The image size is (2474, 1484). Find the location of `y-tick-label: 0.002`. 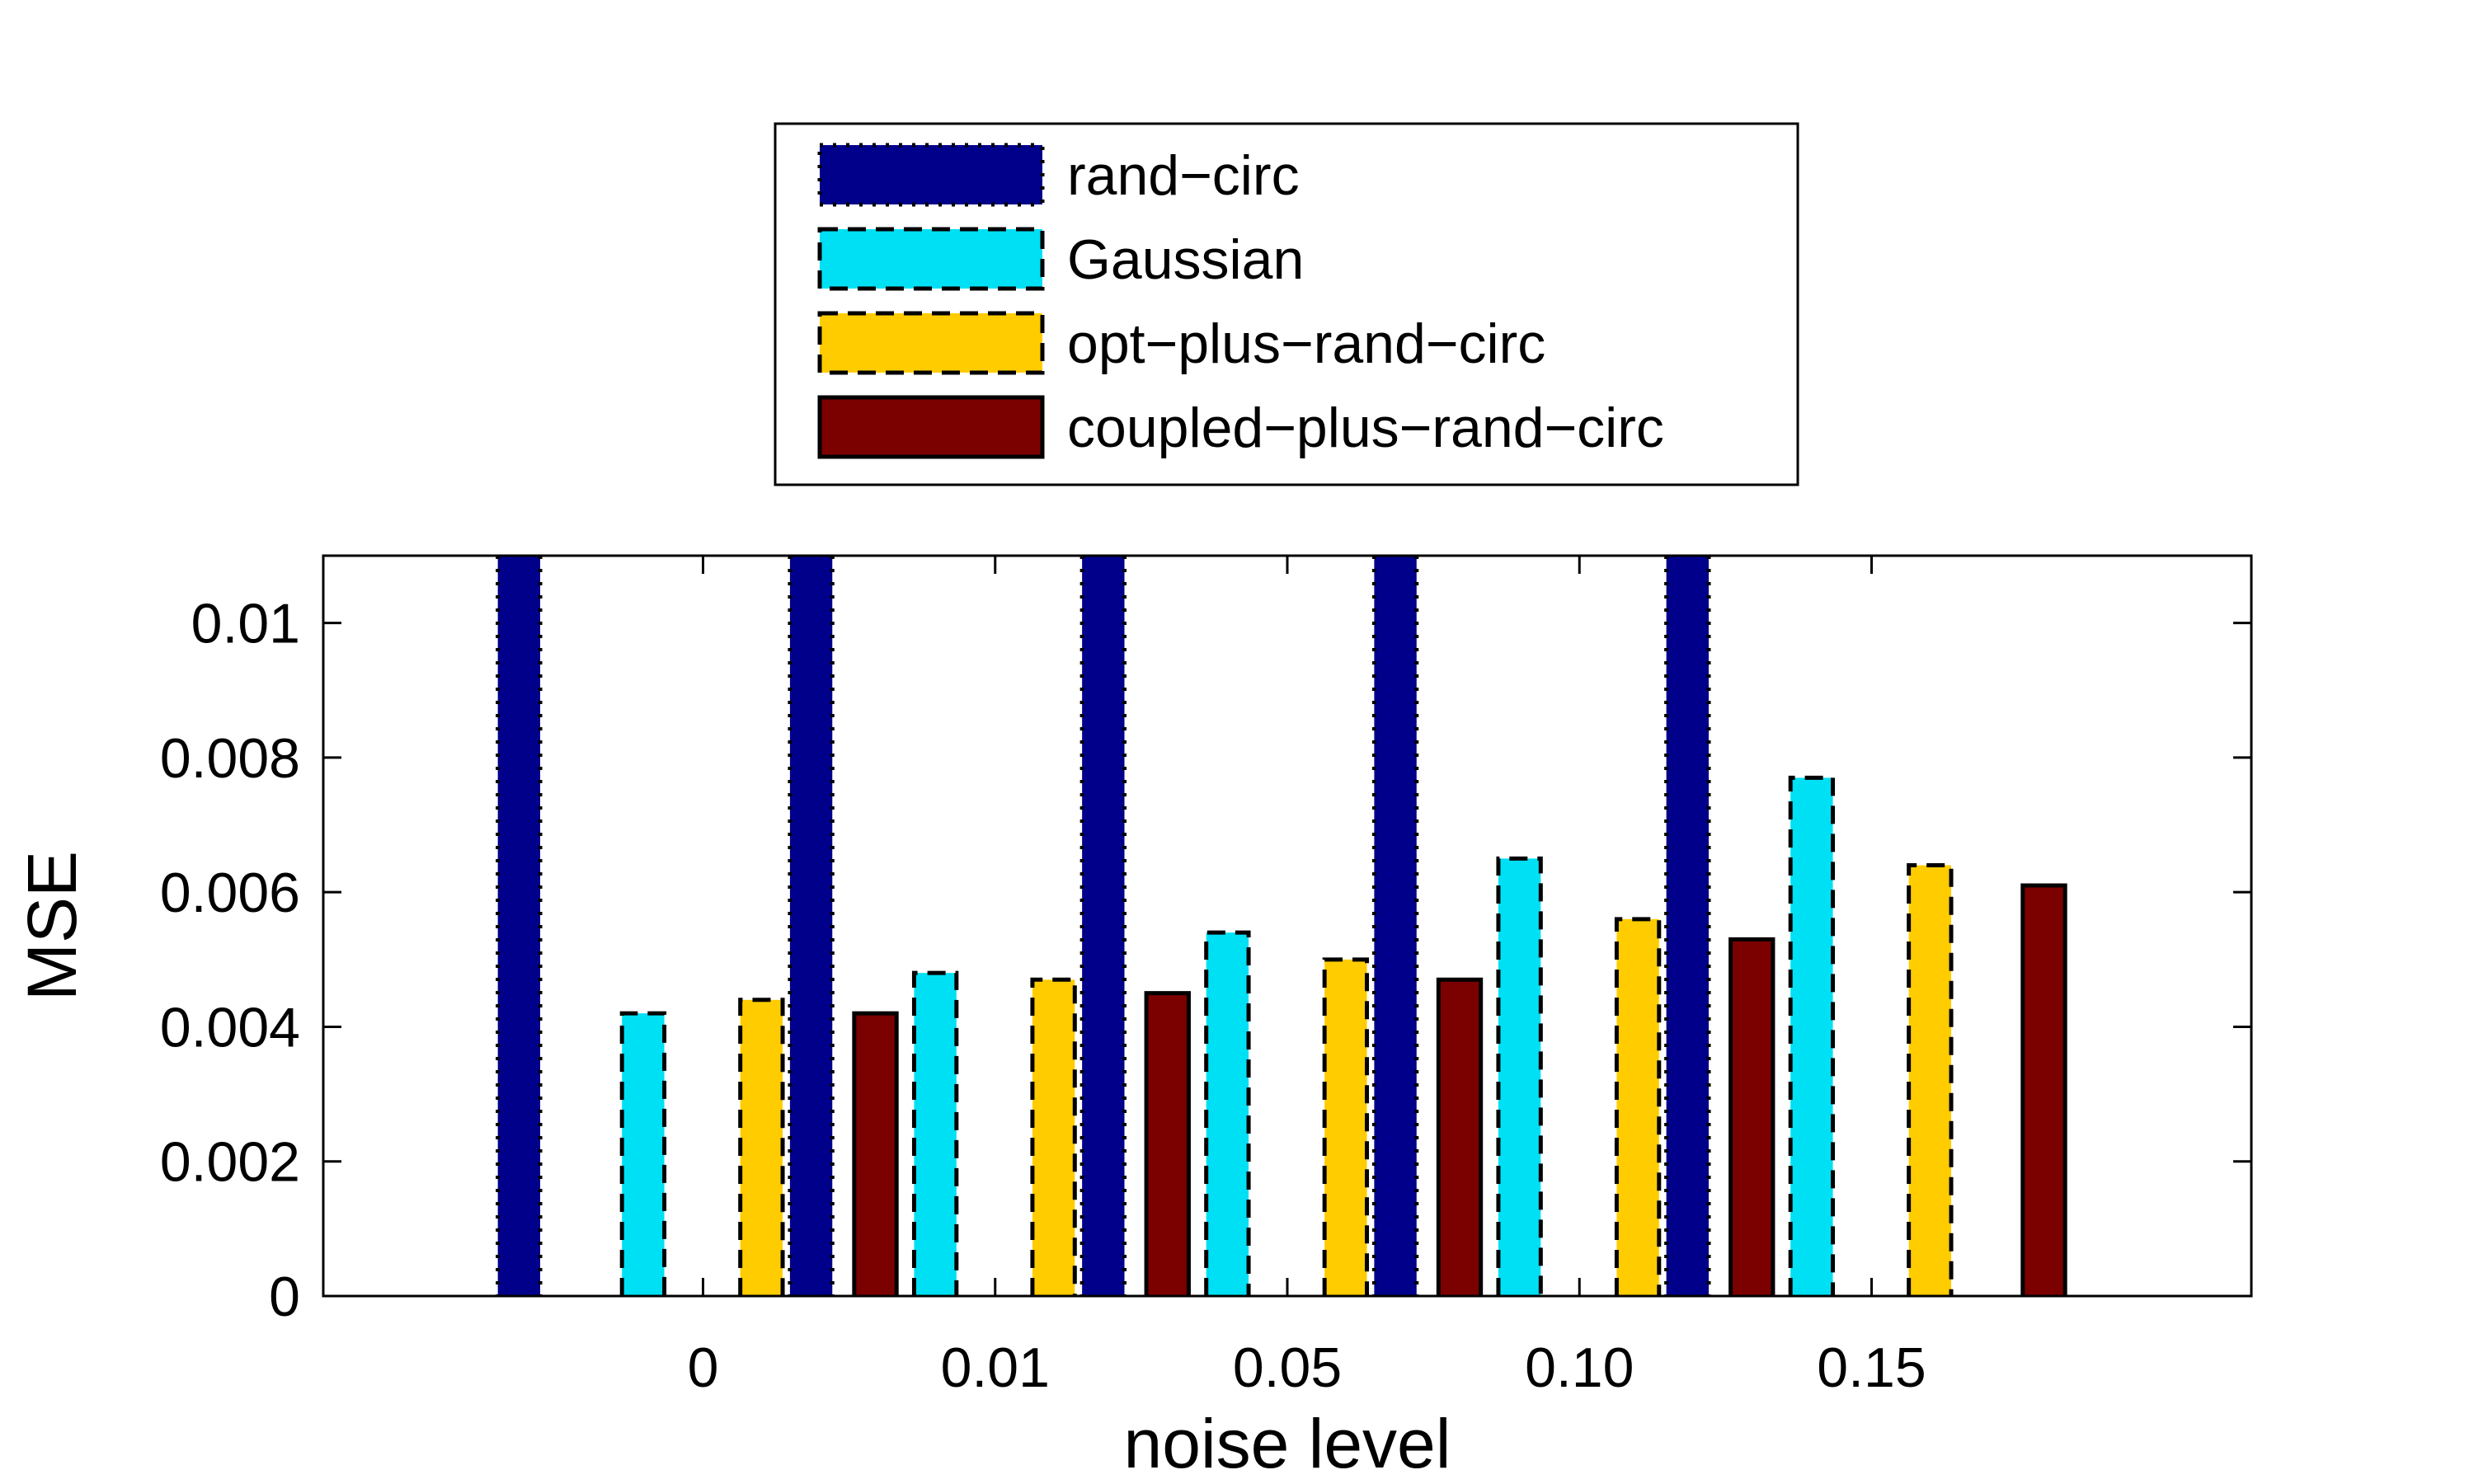

y-tick-label: 0.002 is located at coordinates (230, 1162).